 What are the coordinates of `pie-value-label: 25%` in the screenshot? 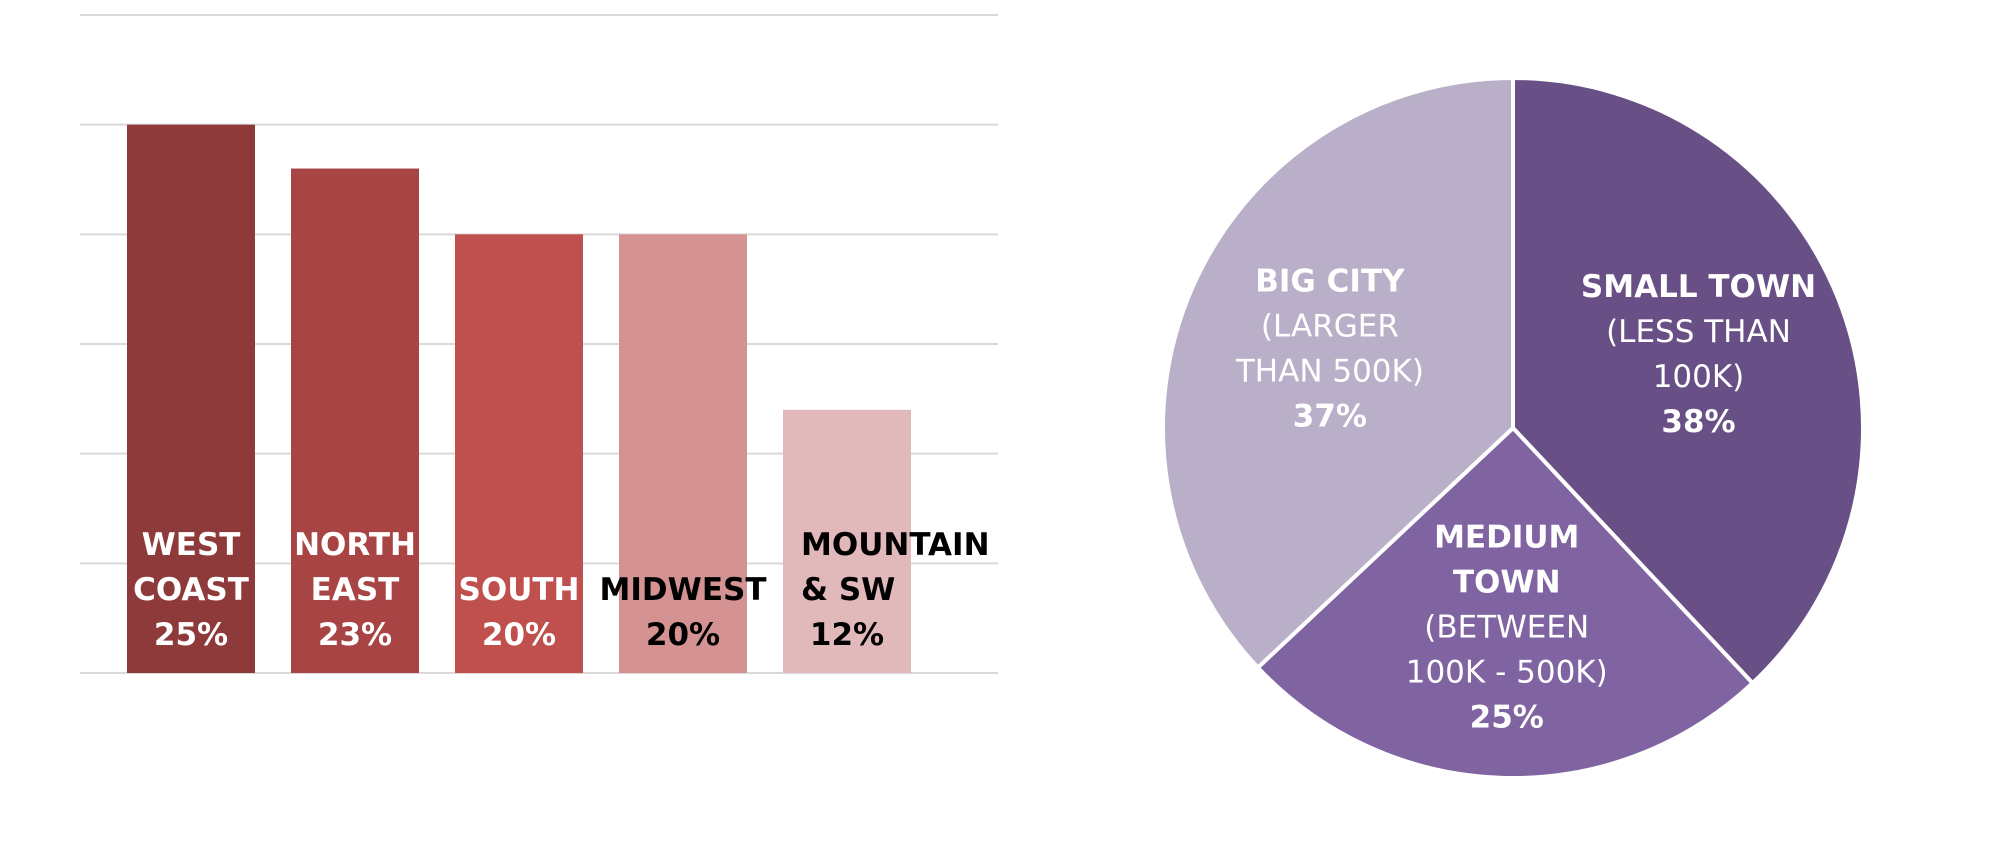 It's located at (1507, 717).